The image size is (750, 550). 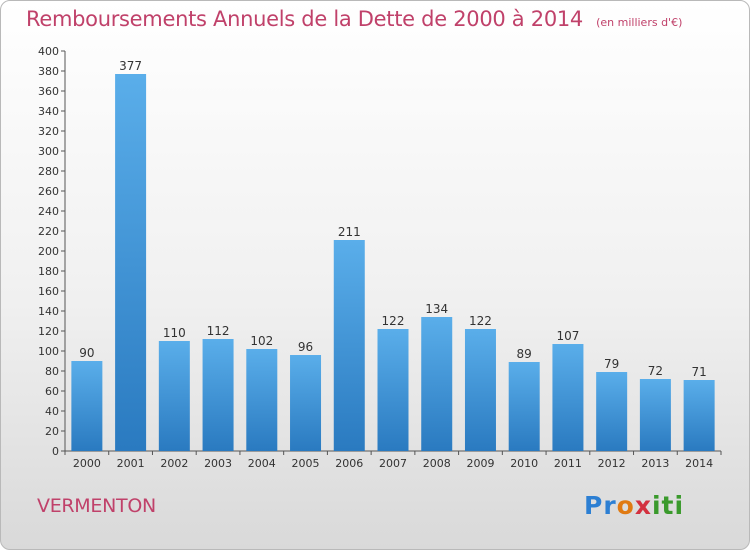 What do you see at coordinates (625, 505) in the screenshot?
I see `logo-part-2: o` at bounding box center [625, 505].